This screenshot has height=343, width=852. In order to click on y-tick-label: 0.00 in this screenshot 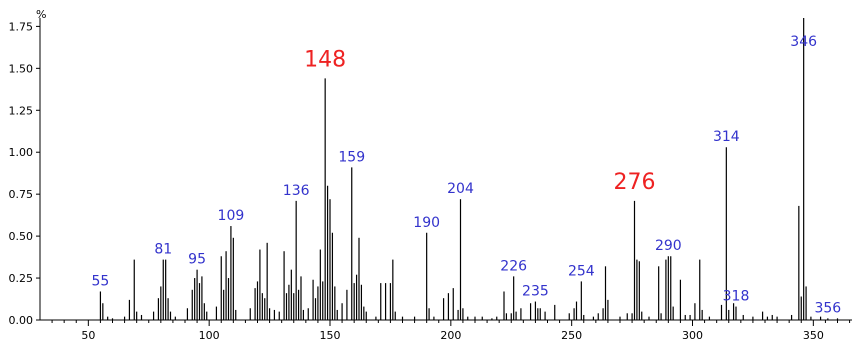, I will do `click(21, 320)`.